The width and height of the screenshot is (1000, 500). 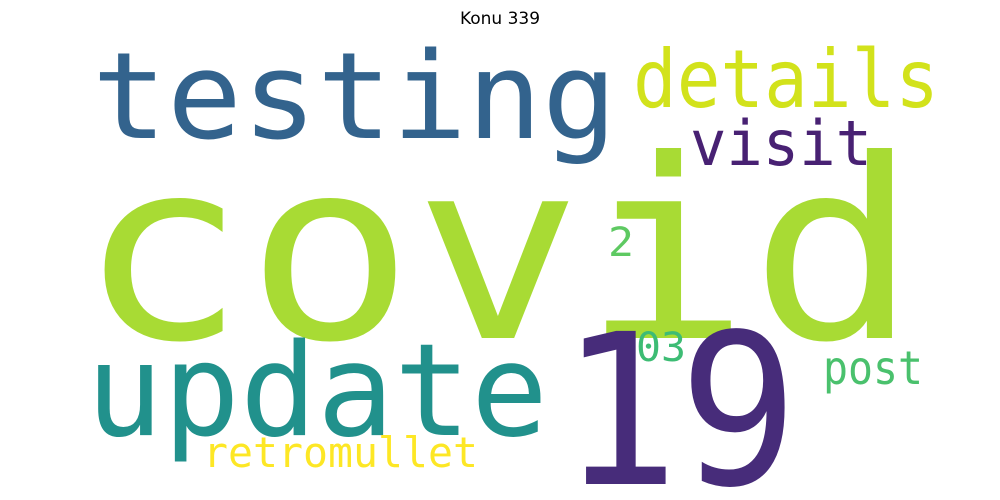 I want to click on word-visit: visit, so click(x=781, y=143).